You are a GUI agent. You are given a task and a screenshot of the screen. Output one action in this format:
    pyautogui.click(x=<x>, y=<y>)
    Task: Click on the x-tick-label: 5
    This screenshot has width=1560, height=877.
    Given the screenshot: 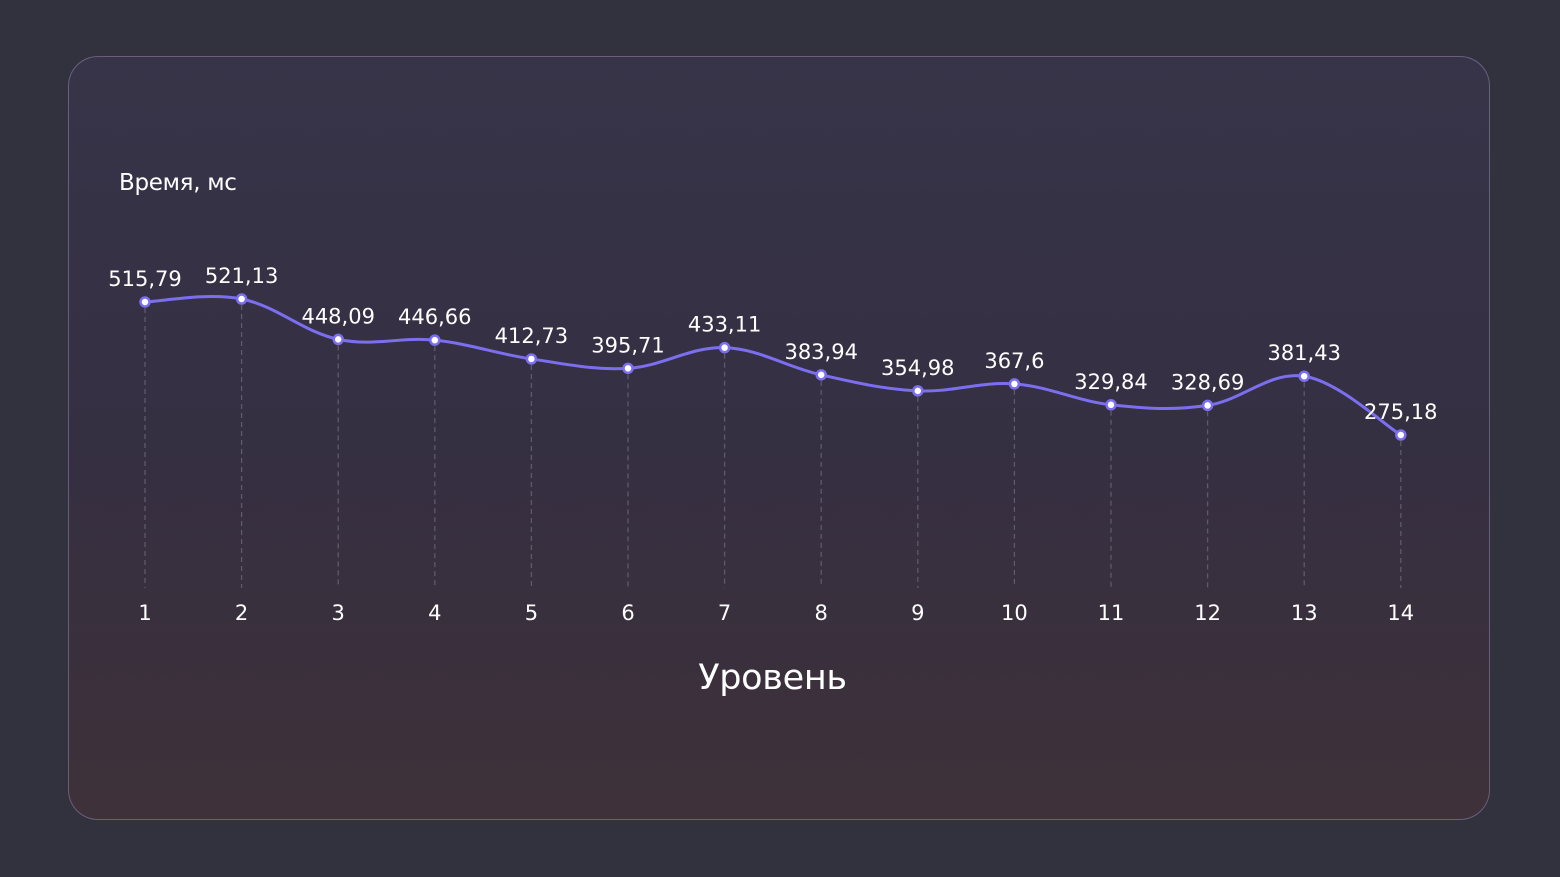 What is the action you would take?
    pyautogui.click(x=531, y=613)
    